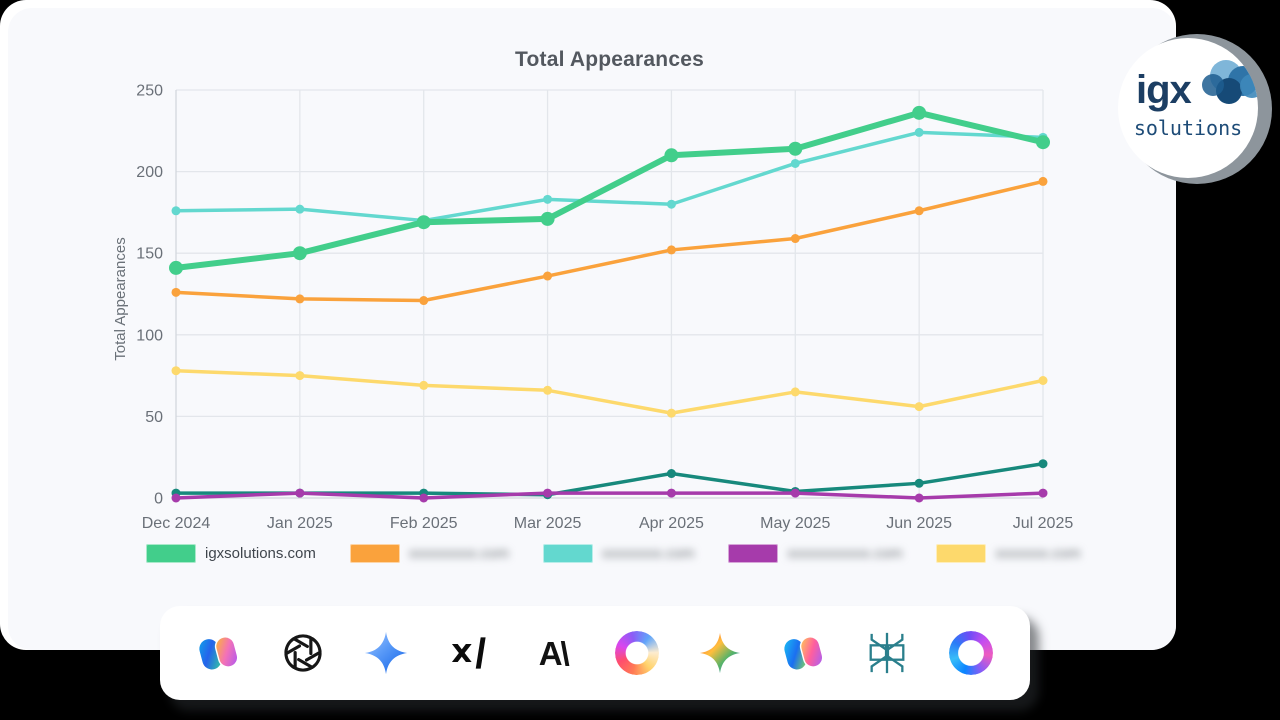 The image size is (1280, 720). I want to click on ai-platform-logo-bar: A\, so click(595, 653).